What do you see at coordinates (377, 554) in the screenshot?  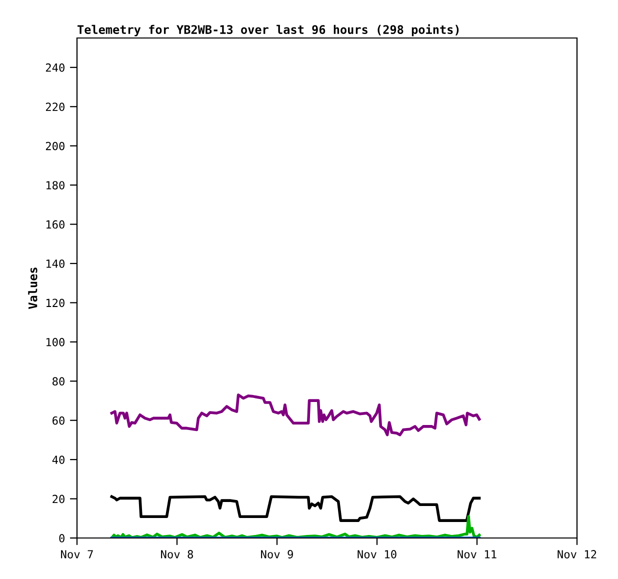 I see `x-tick-label: Nov 10` at bounding box center [377, 554].